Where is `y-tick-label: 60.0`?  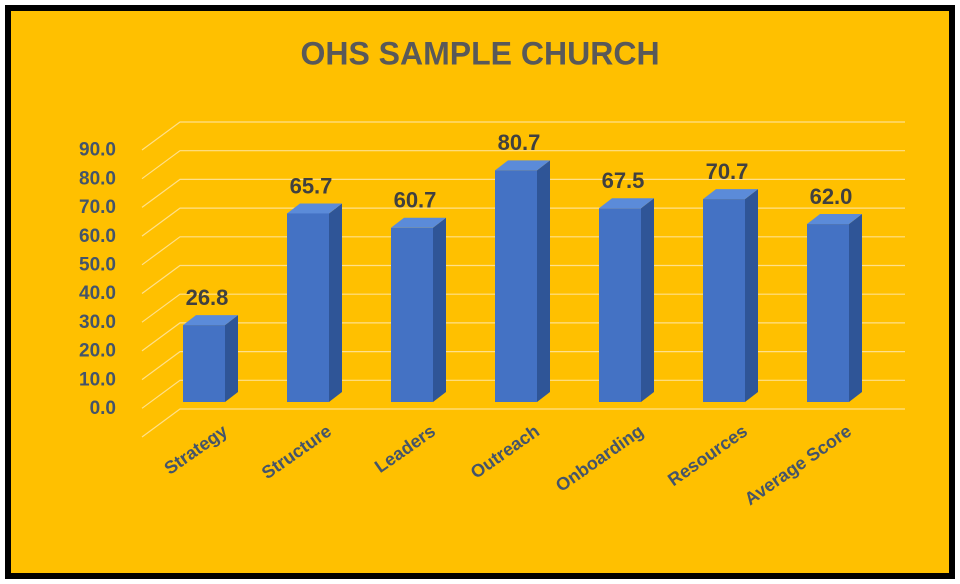
y-tick-label: 60.0 is located at coordinates (97, 236).